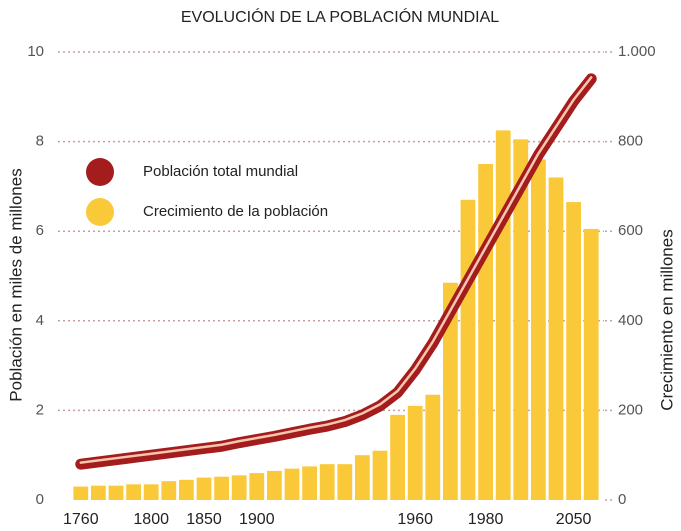 This screenshot has width=681, height=531. What do you see at coordinates (40, 409) in the screenshot?
I see `y-tick-label: 2` at bounding box center [40, 409].